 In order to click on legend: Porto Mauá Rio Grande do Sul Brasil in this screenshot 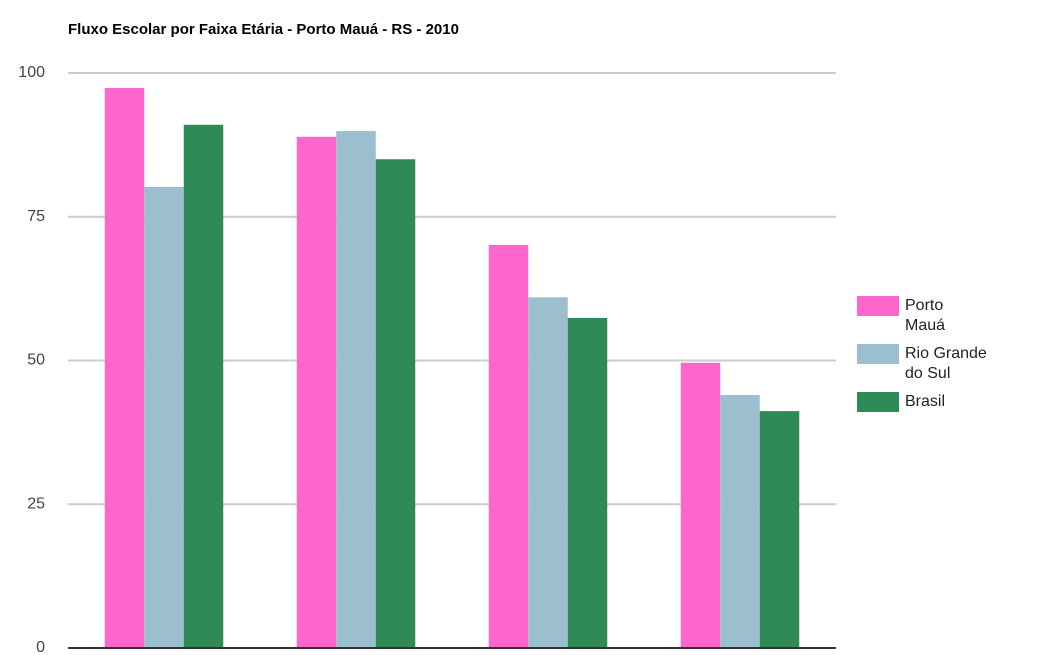, I will do `click(922, 358)`.